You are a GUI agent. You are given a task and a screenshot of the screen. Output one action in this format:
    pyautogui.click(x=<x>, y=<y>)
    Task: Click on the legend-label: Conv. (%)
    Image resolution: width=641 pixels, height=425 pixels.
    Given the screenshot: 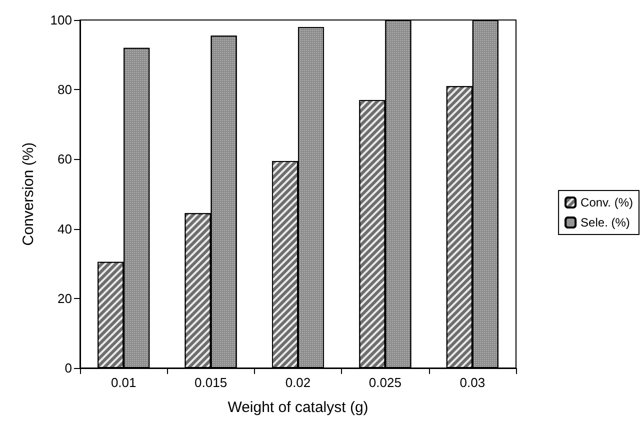 What is the action you would take?
    pyautogui.click(x=607, y=203)
    